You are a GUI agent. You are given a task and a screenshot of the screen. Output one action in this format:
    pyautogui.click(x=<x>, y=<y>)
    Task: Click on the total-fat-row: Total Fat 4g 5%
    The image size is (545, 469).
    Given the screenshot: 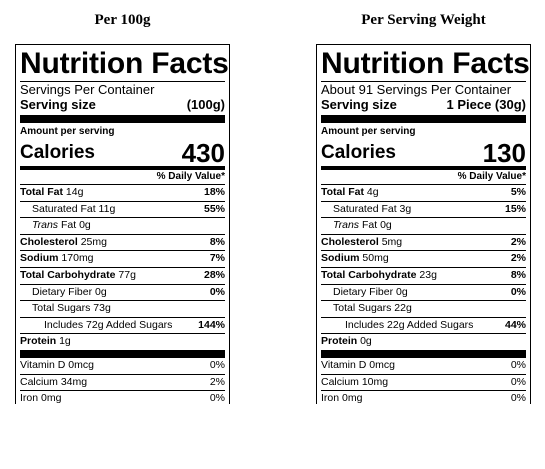 What is the action you would take?
    pyautogui.click(x=423, y=192)
    